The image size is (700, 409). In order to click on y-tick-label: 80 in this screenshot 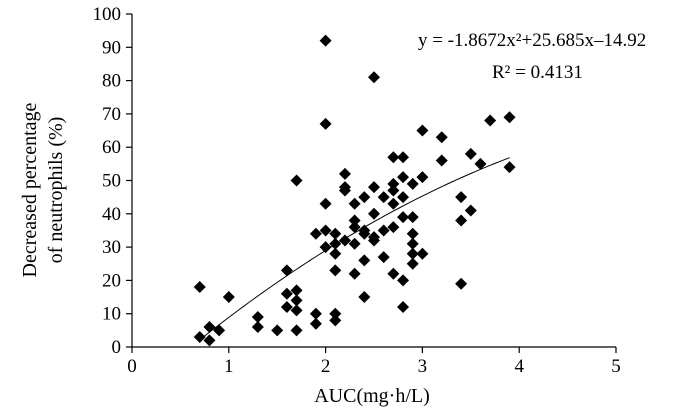, I will do `click(111, 81)`.